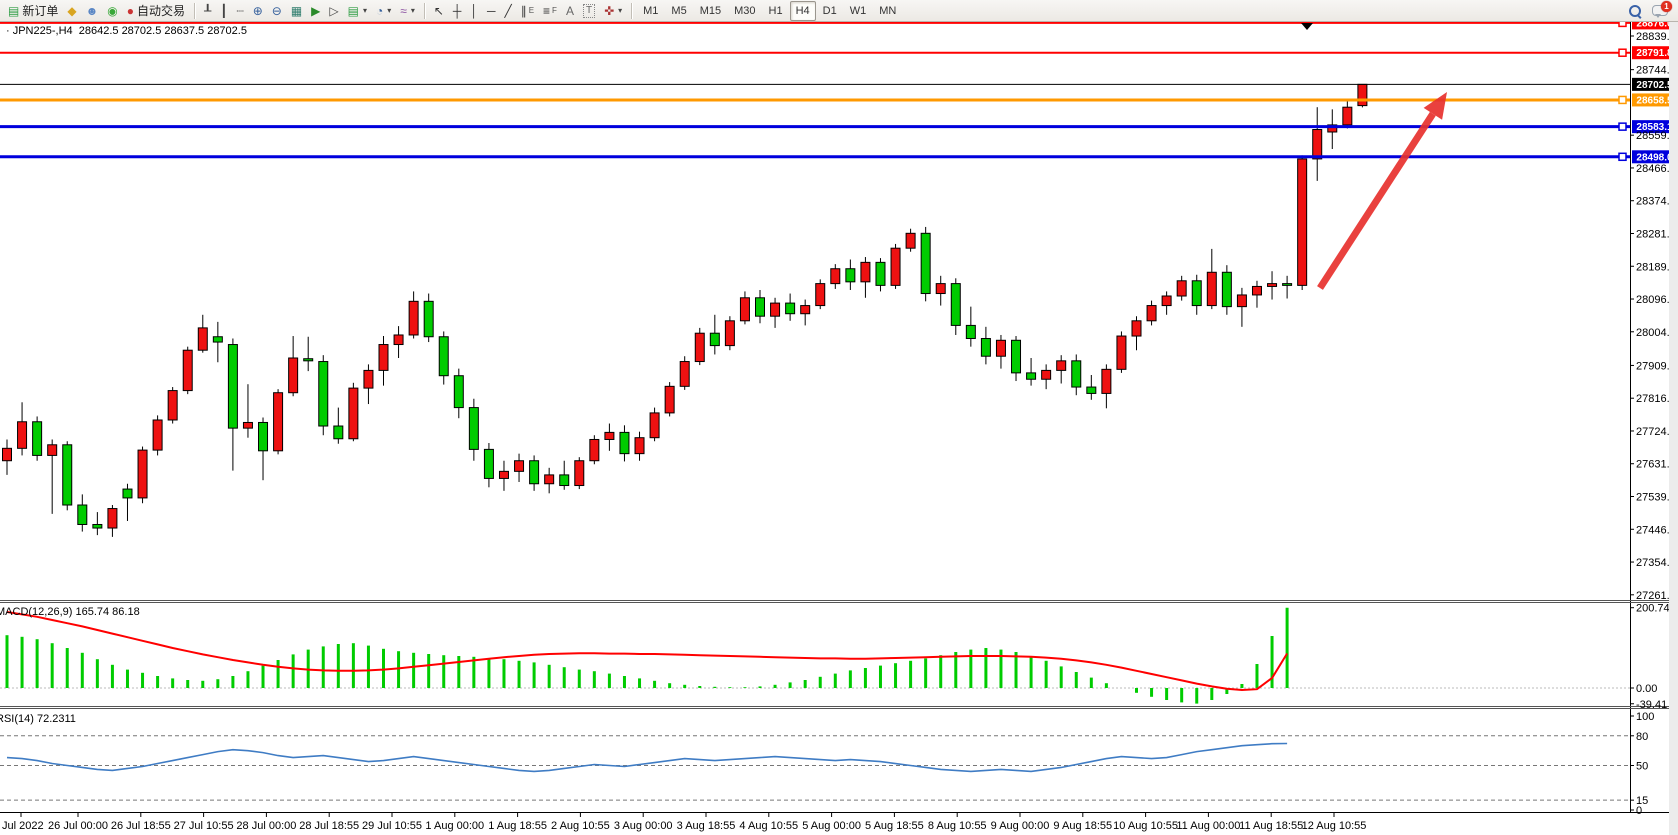 The image size is (1678, 835). I want to click on horizontal-line-button: ─, so click(491, 11).